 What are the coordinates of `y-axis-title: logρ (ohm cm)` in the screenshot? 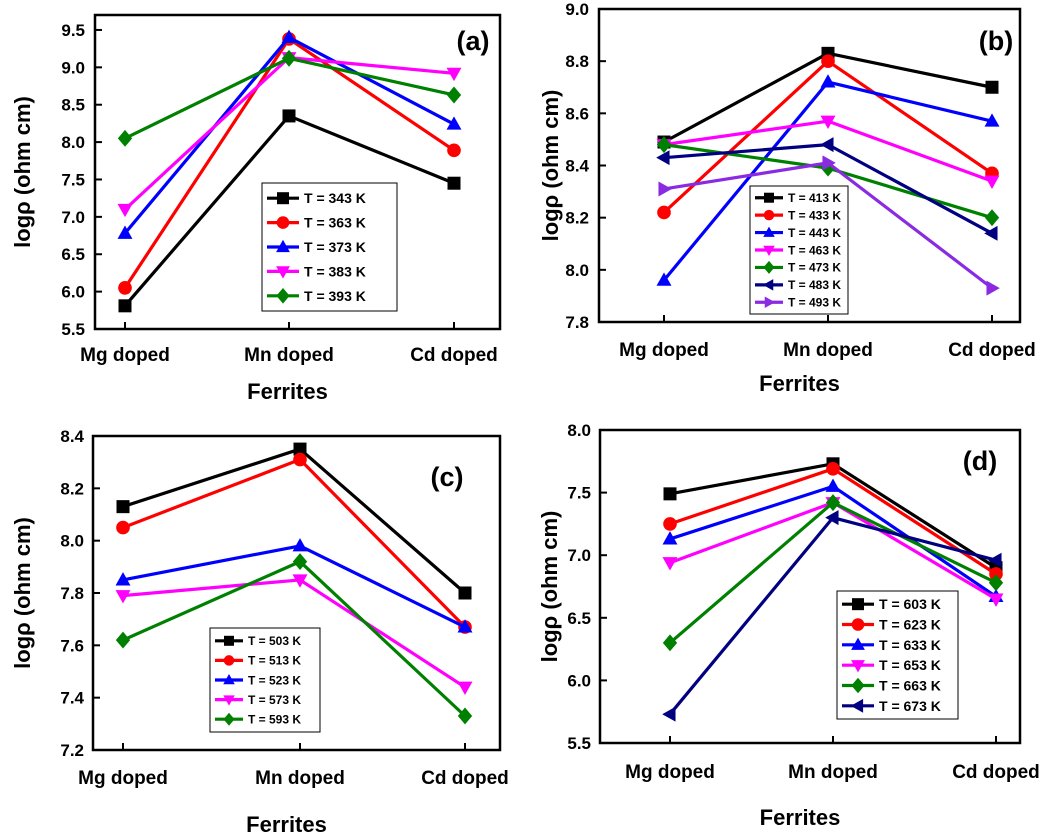 It's located at (22, 172).